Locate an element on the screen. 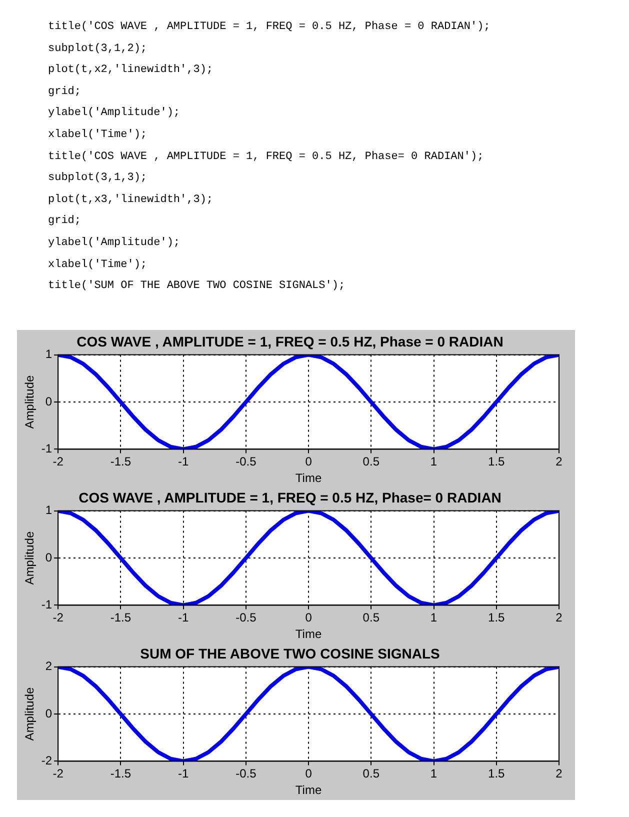  text: plot(t,x3,'linewidth',3); is located at coordinates (131, 200).